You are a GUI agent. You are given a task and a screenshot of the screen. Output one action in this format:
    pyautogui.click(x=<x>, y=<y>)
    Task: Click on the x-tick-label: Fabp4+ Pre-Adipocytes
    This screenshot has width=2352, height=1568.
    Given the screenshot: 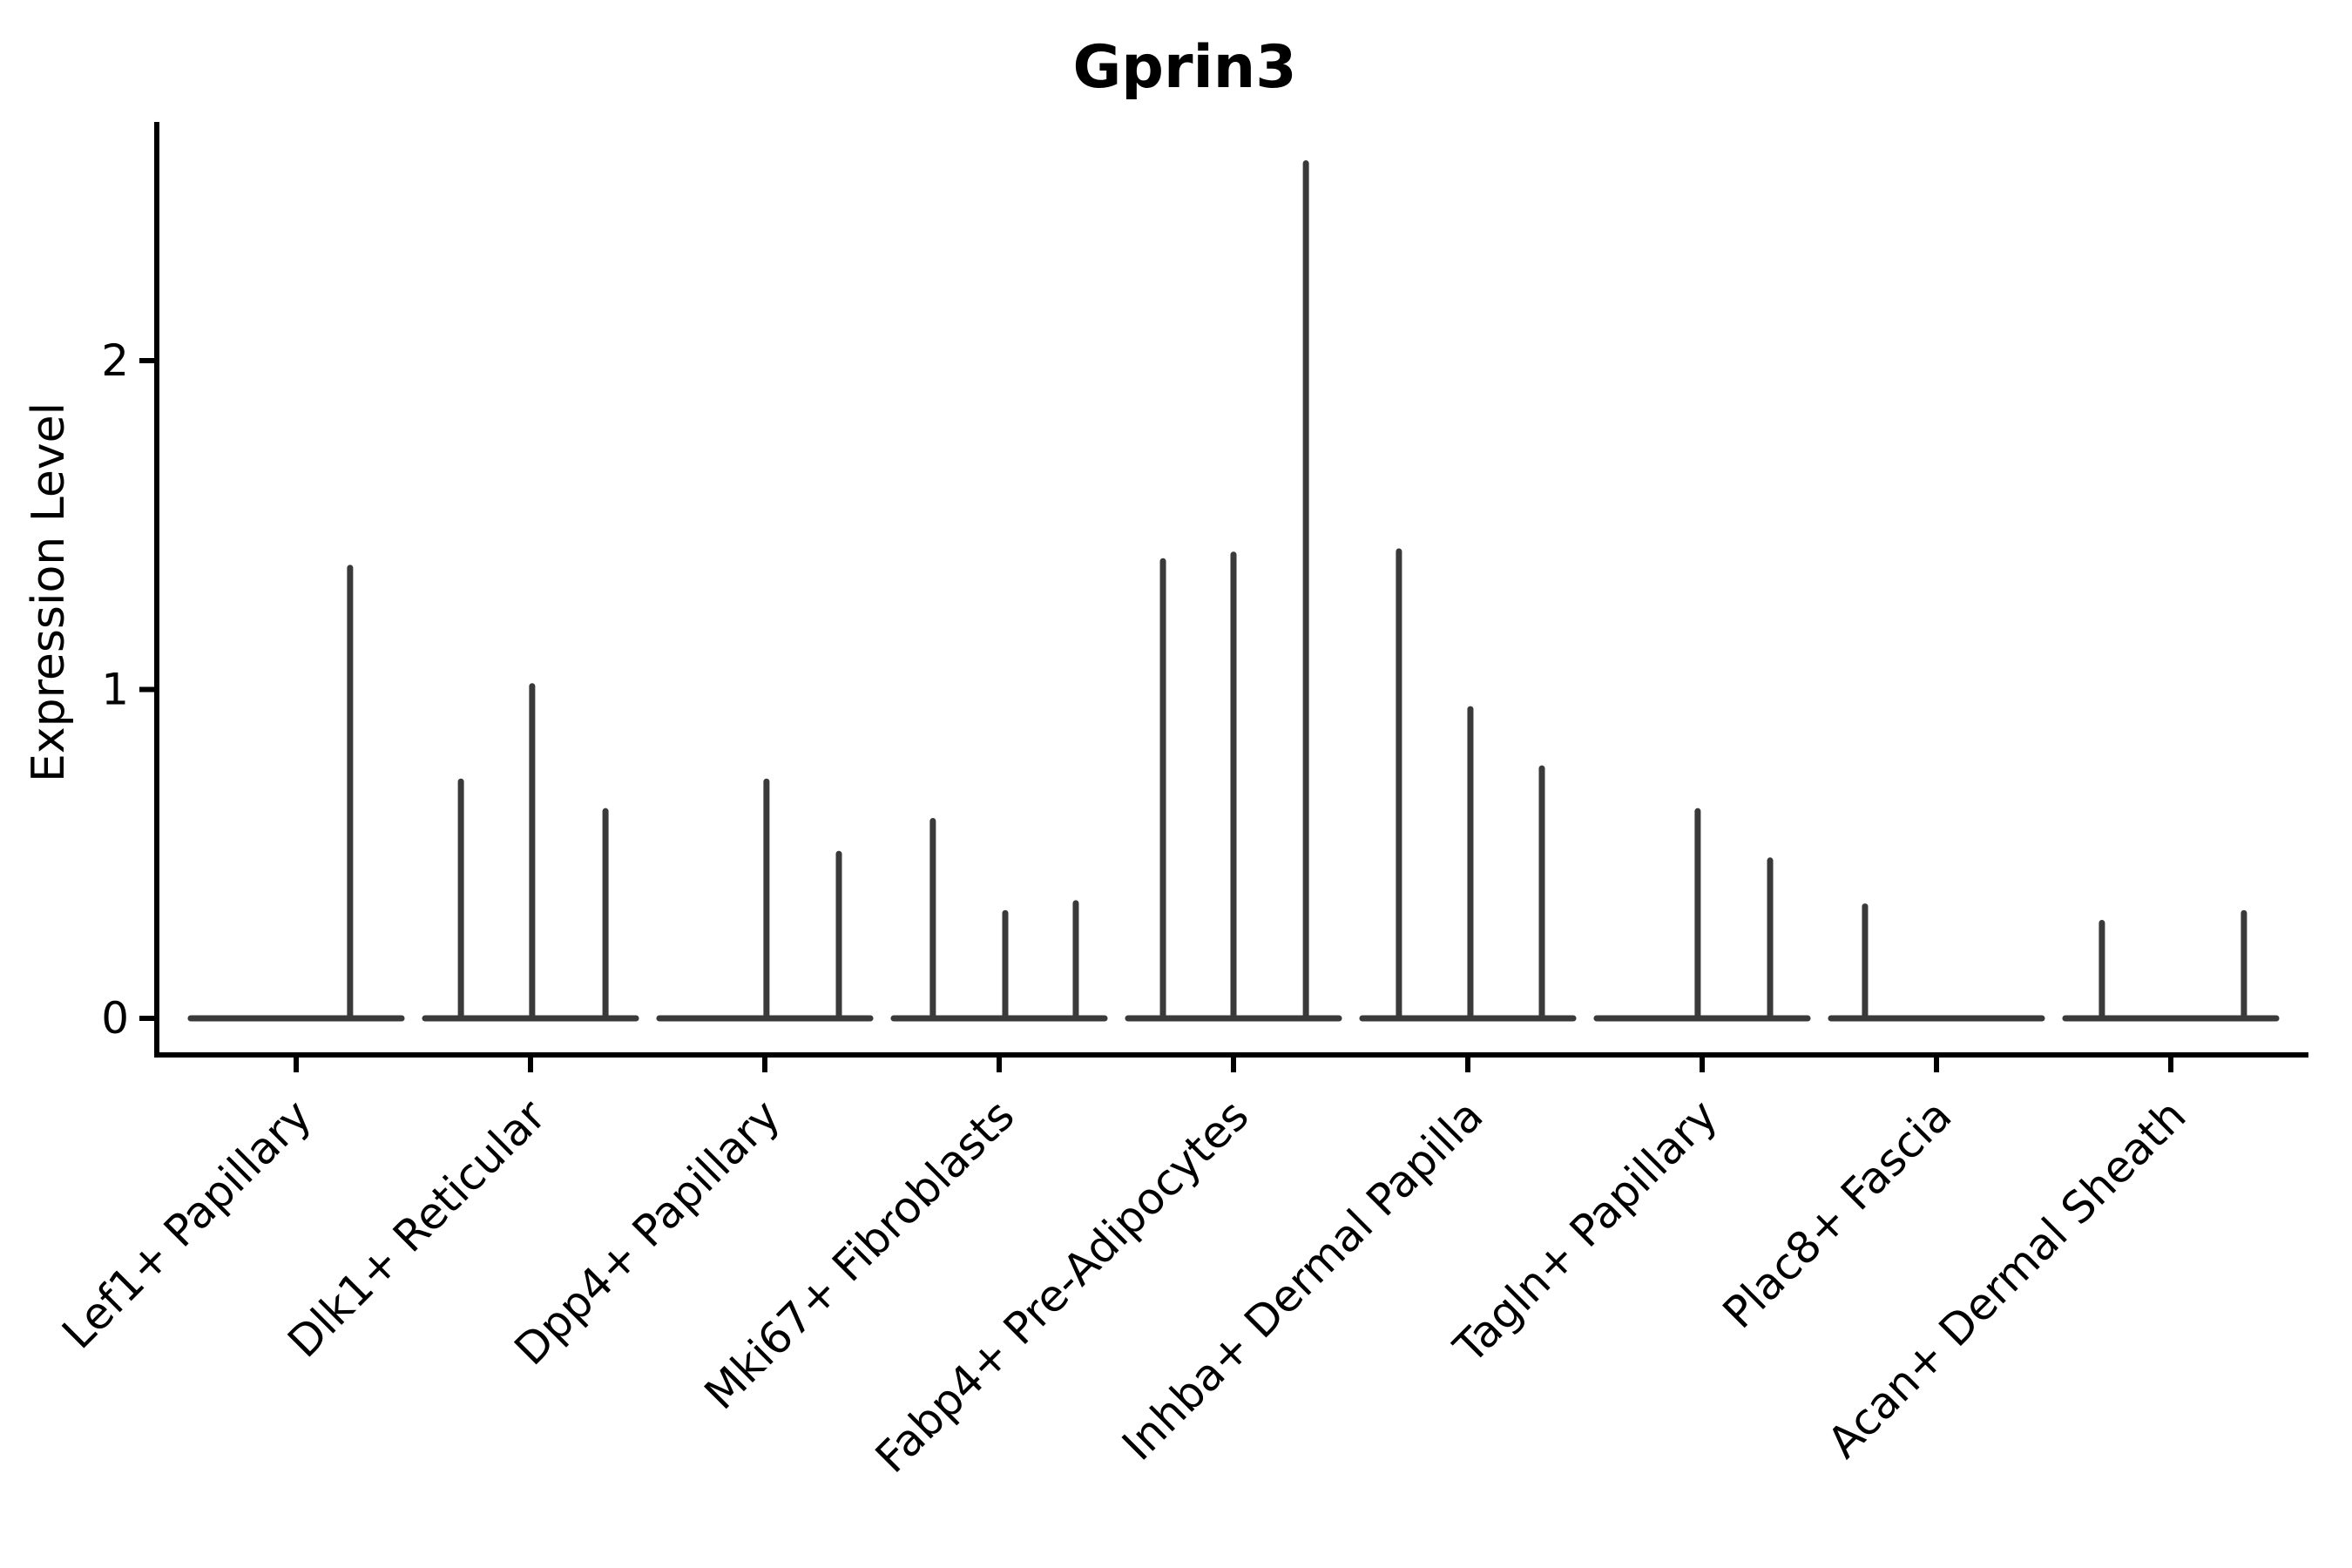 What is the action you would take?
    pyautogui.click(x=1063, y=1286)
    